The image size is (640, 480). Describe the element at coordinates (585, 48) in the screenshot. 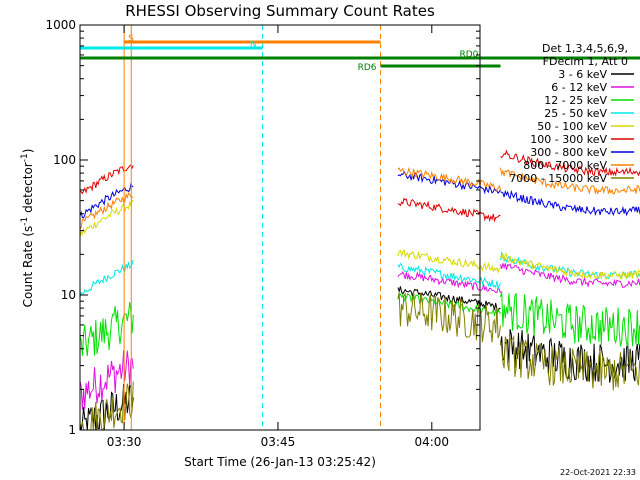

I see `legend-header-line: Det 1,3,4,5,6,9,` at that location.